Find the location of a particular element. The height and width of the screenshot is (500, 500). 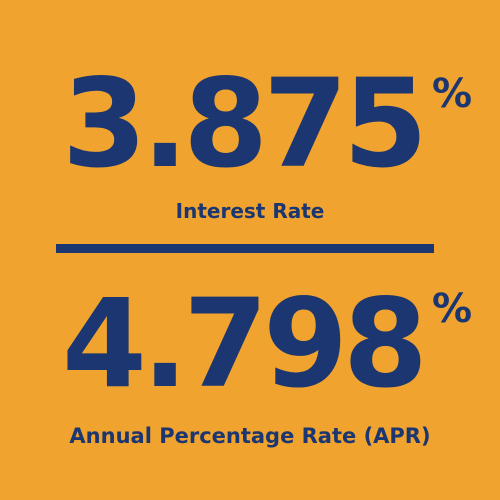

interest-percent-sign: % is located at coordinates (452, 94).